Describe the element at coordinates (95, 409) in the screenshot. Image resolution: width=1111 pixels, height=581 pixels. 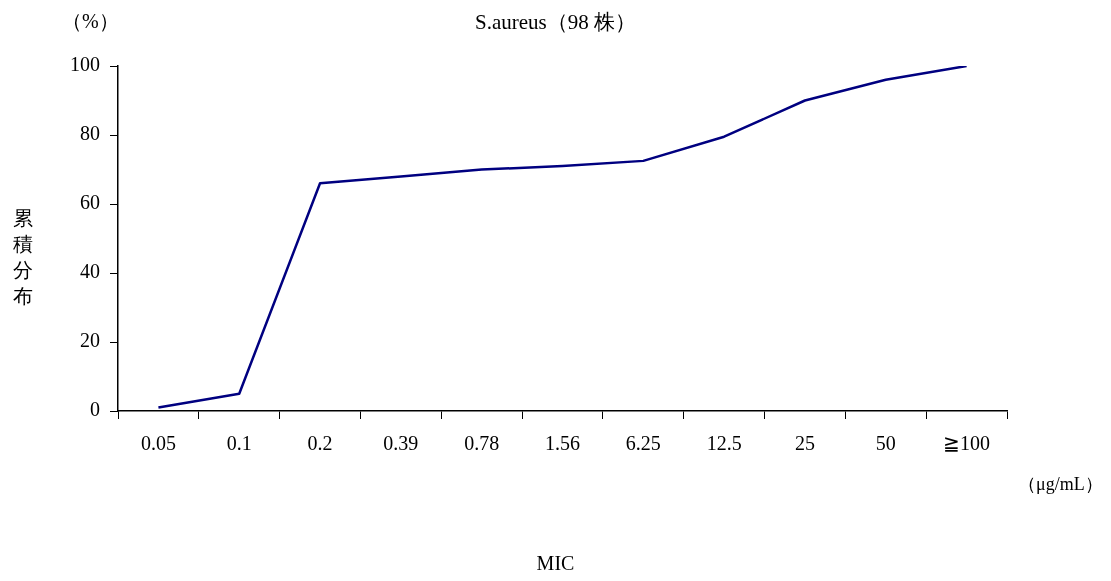
I see `y-tick-label: 0` at that location.